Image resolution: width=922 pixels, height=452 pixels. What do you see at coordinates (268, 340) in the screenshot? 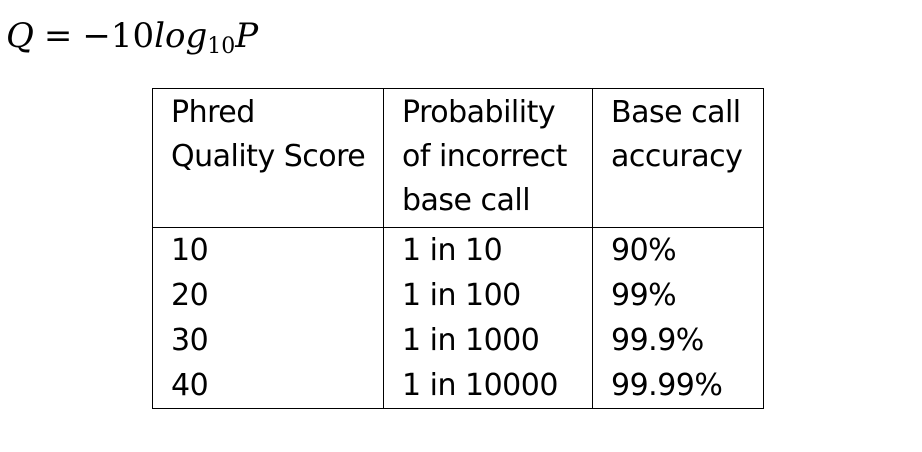
I see `cell-quality-score: 30` at bounding box center [268, 340].